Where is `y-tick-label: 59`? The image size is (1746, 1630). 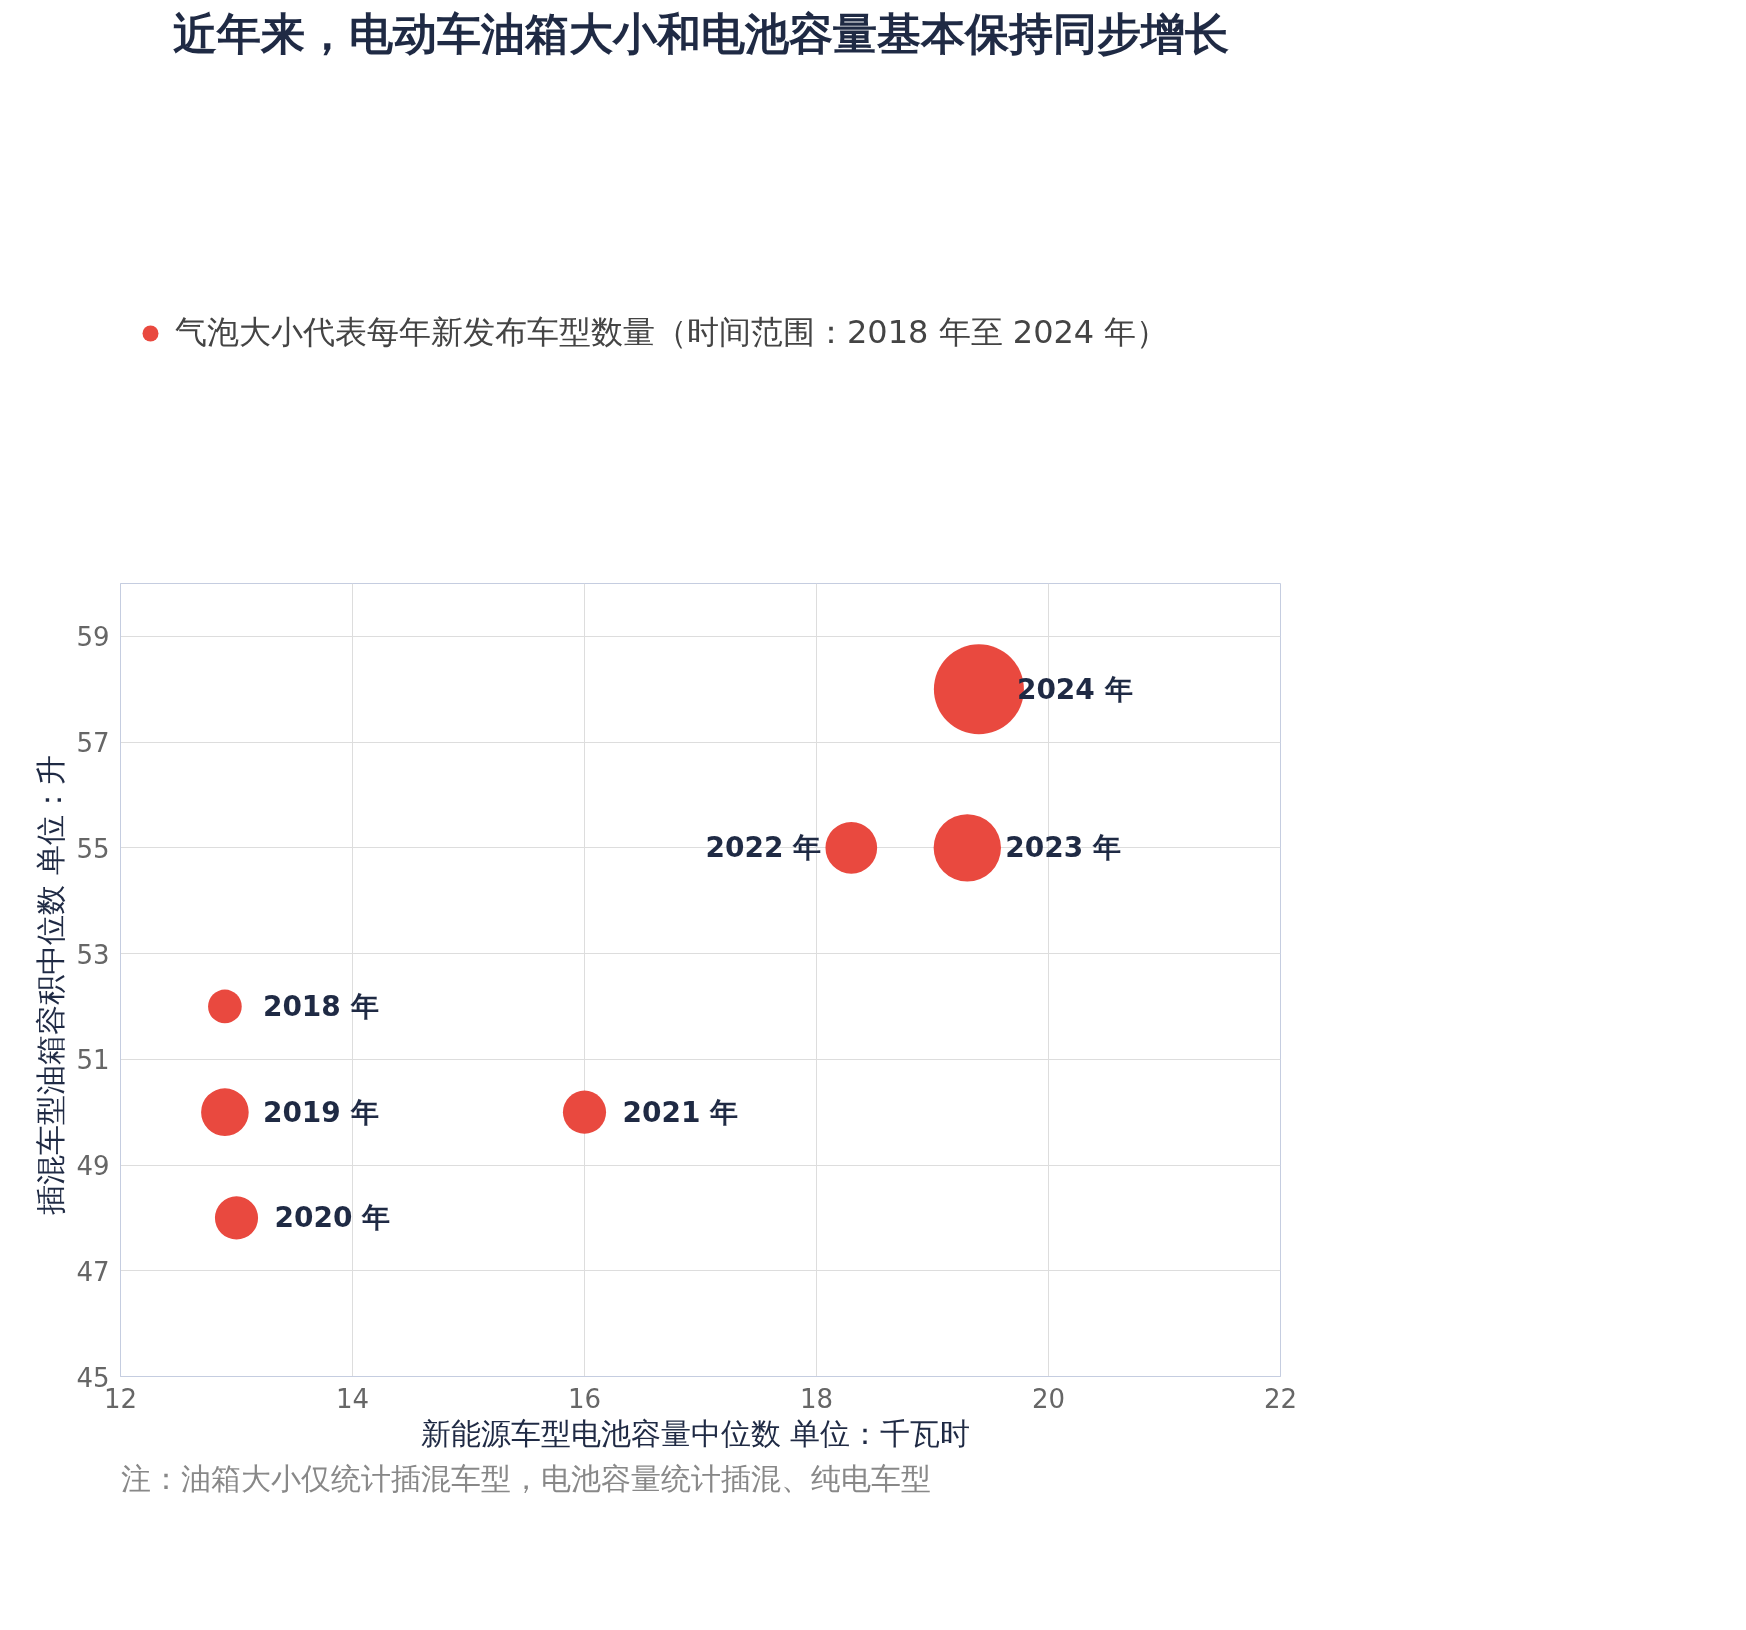
y-tick-label: 59 is located at coordinates (93, 637).